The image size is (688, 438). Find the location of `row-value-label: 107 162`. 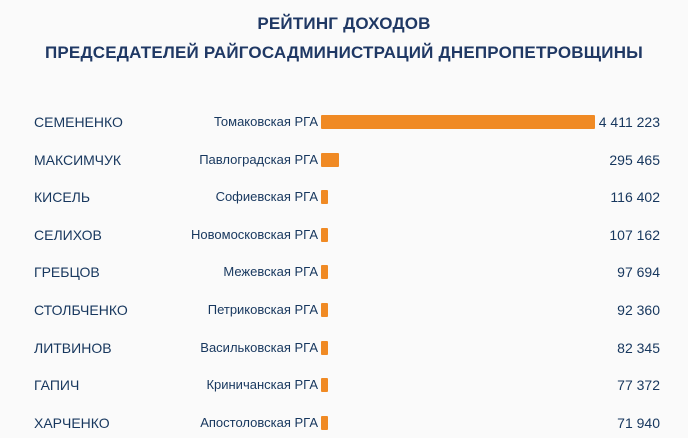

row-value-label: 107 162 is located at coordinates (634, 234).